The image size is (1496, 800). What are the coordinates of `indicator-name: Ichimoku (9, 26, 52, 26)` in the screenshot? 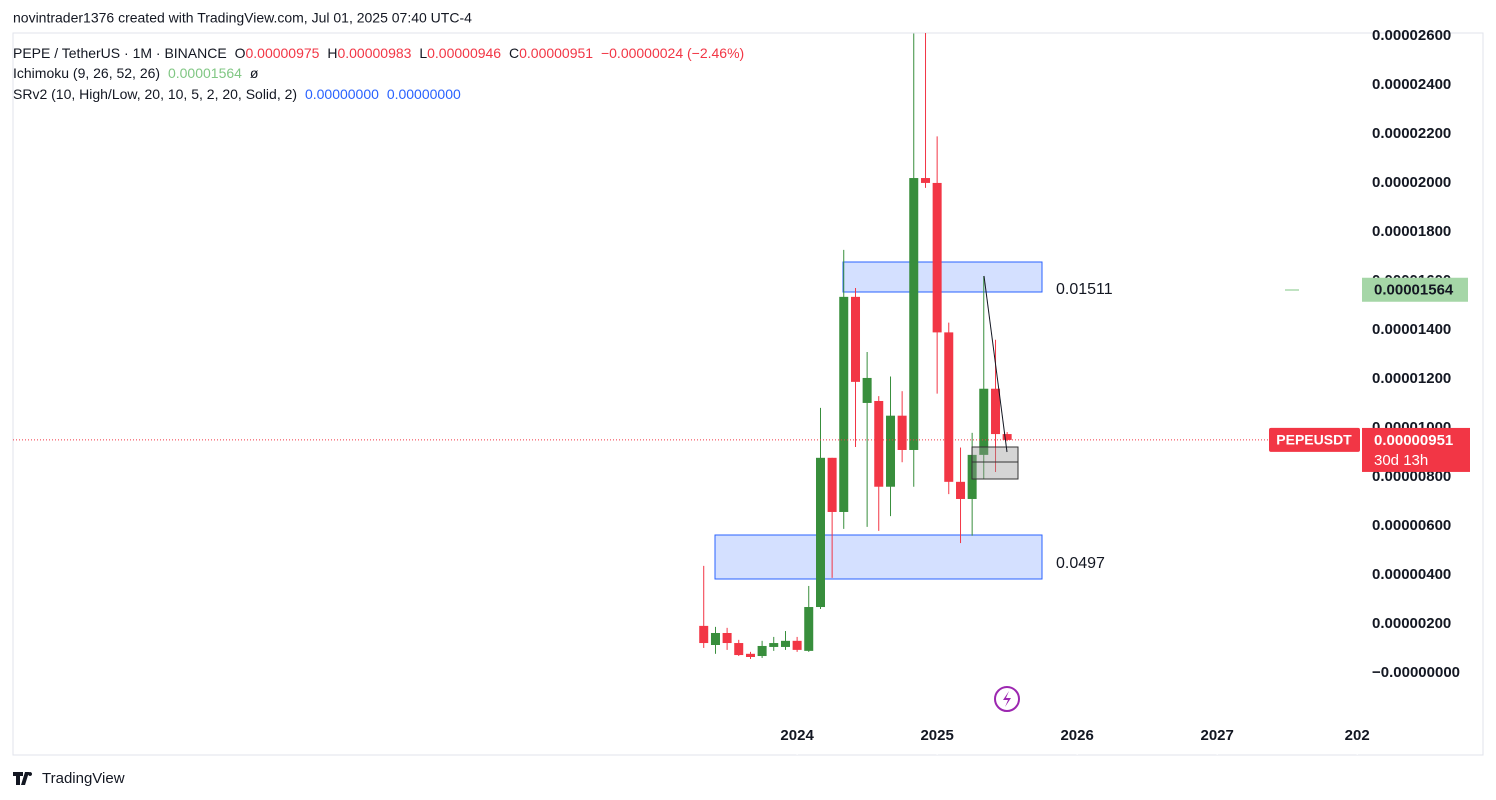 It's located at (86, 73).